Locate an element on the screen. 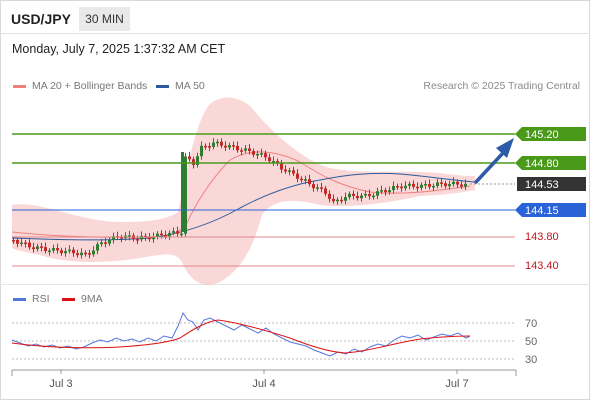 This screenshot has height=400, width=590. last-price-tag: 144.53 is located at coordinates (551, 184).